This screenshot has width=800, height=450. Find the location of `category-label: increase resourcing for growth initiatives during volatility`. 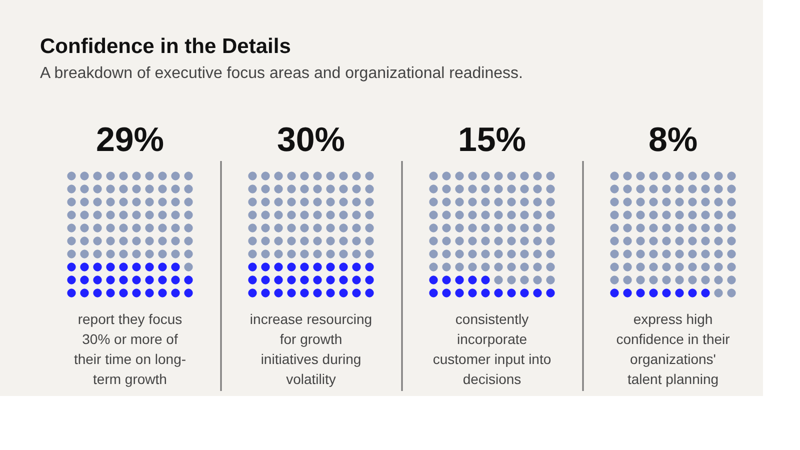

category-label: increase resourcing for growth initiatives during volatility is located at coordinates (311, 349).